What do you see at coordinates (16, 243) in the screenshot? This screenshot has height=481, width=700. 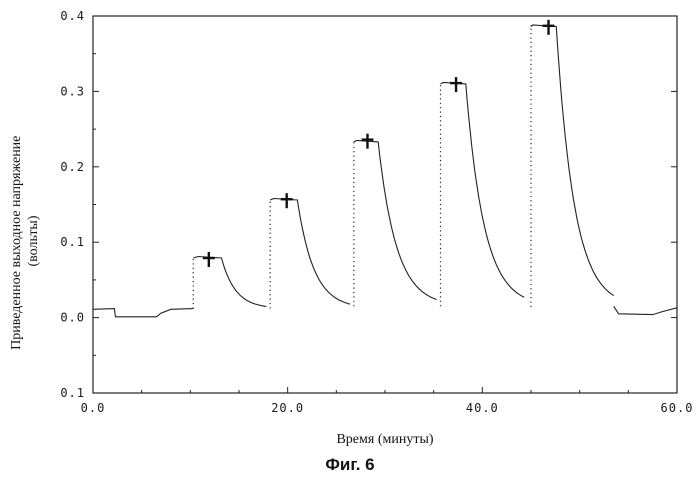 I see `y-axis-title-line-1: Приведенное выходное напряжение` at bounding box center [16, 243].